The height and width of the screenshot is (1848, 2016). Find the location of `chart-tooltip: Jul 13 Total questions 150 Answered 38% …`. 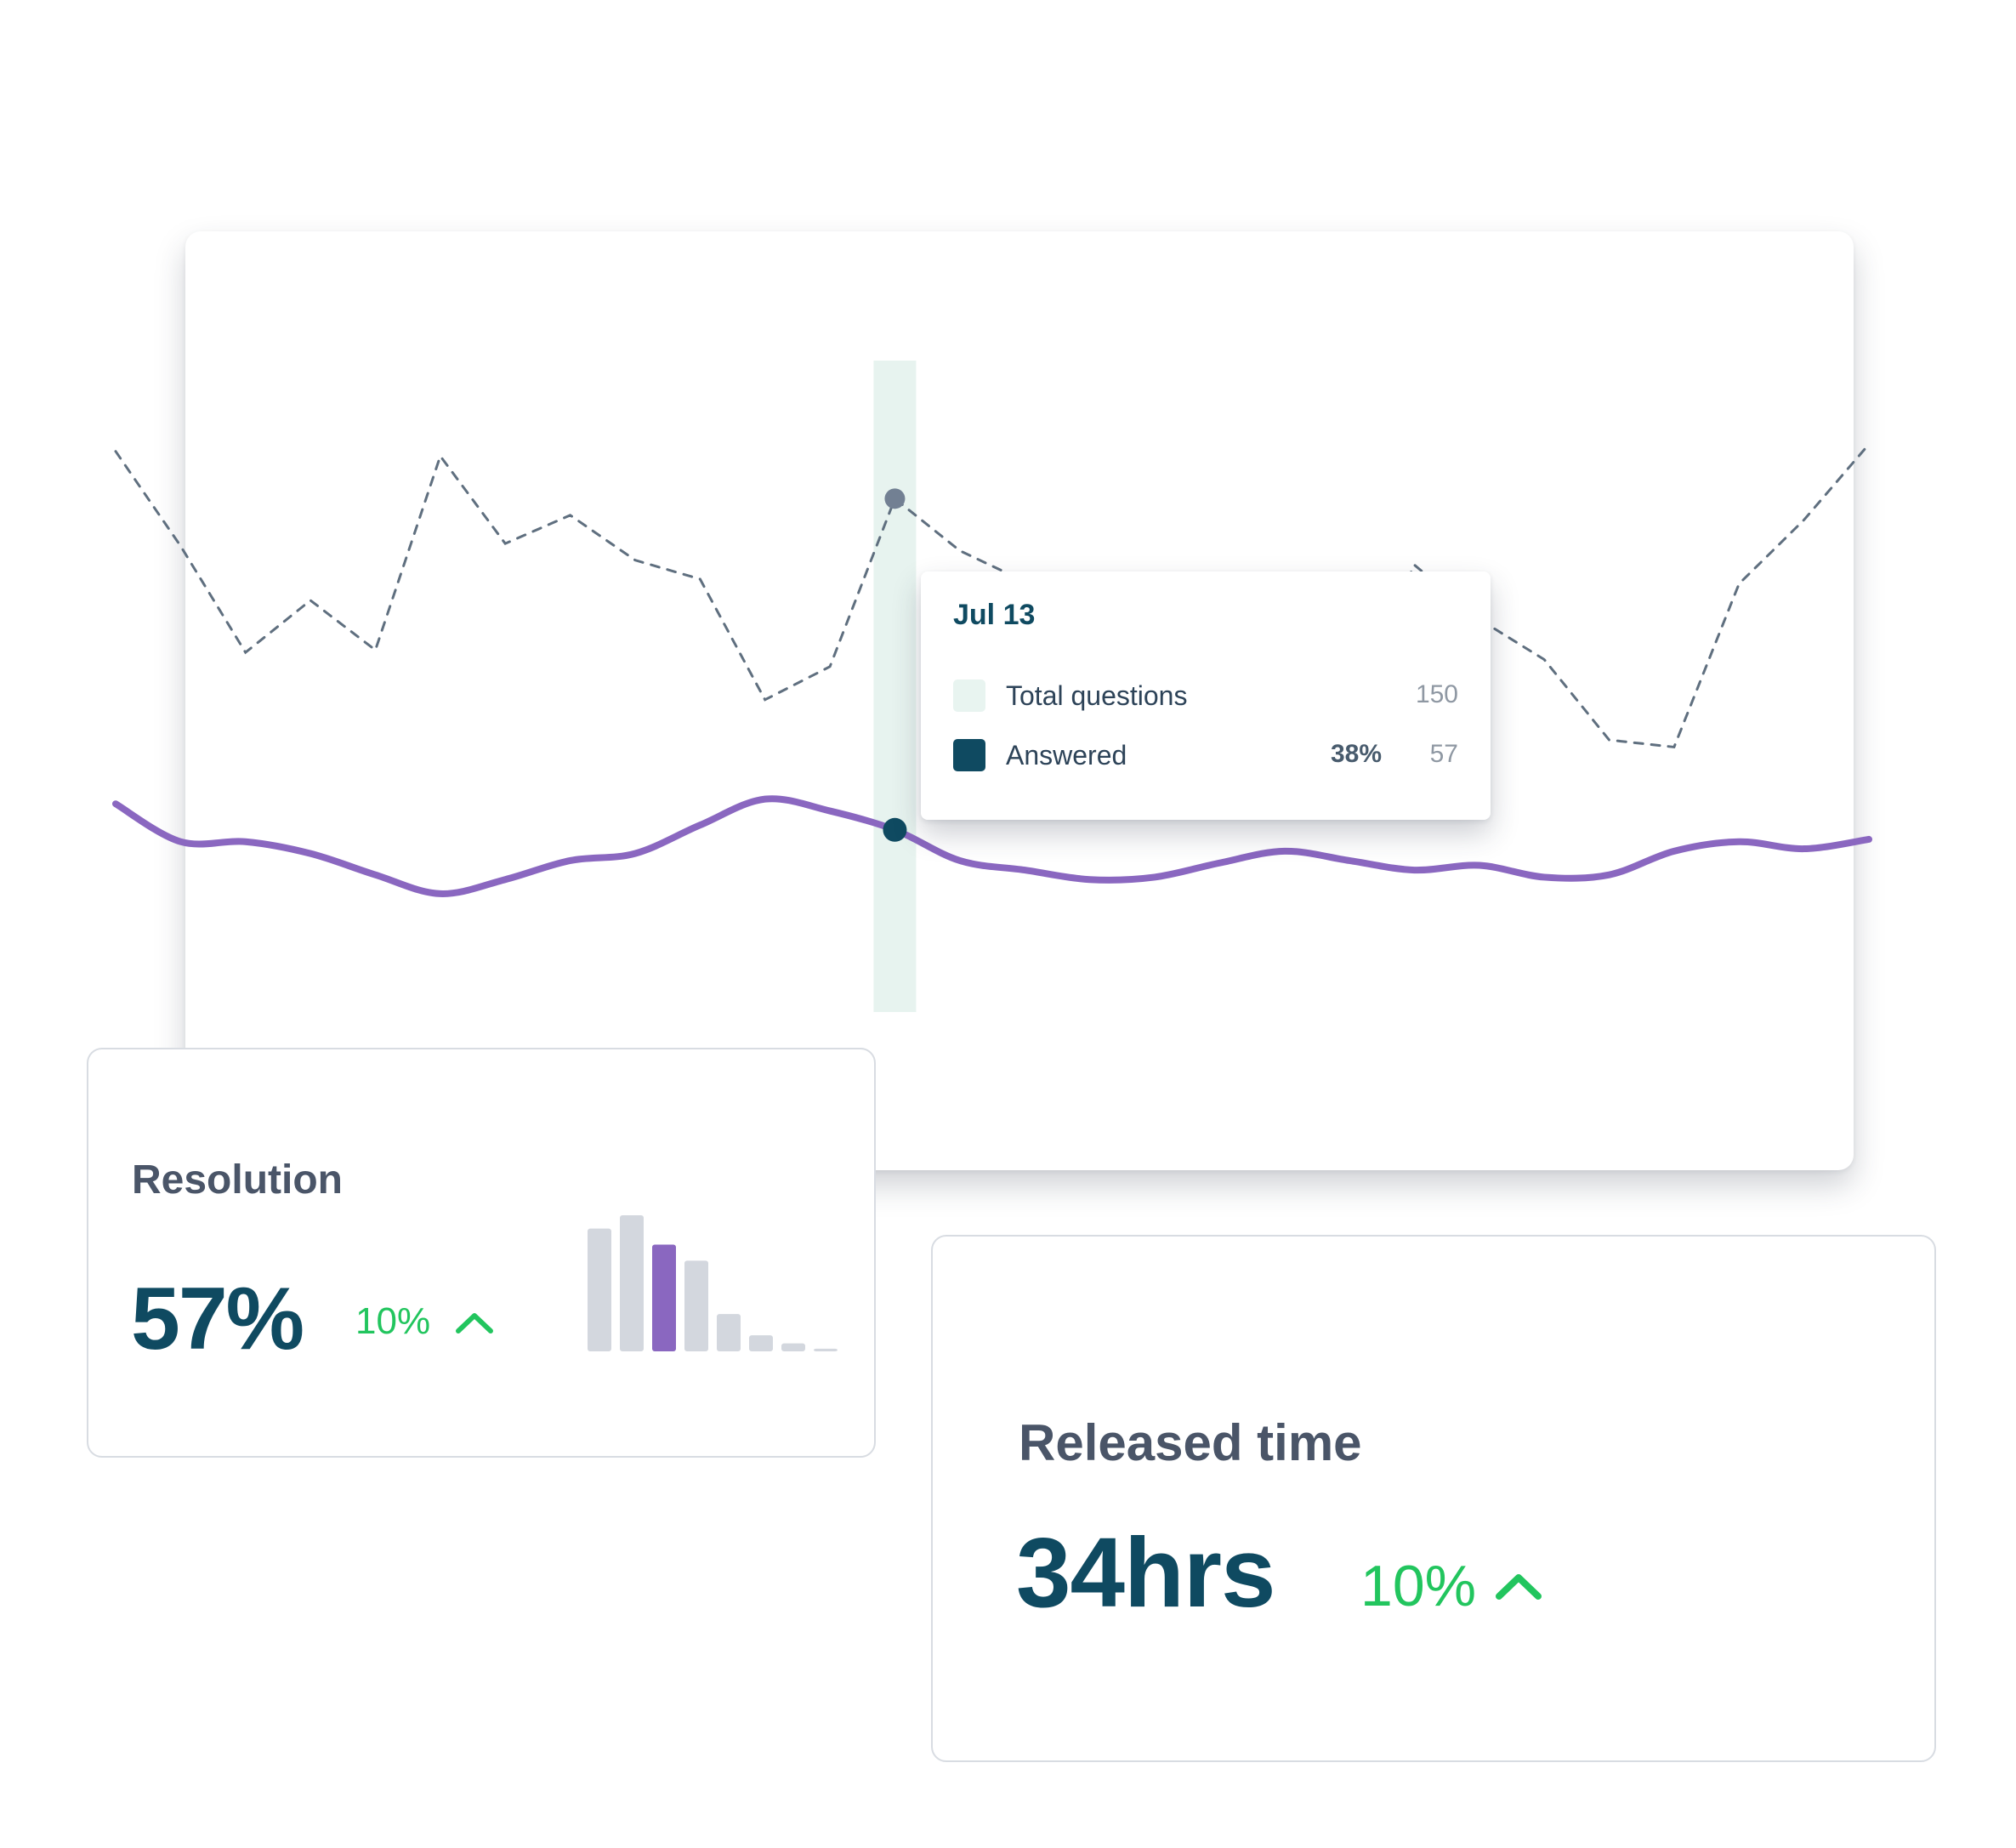

chart-tooltip: Jul 13 Total questions 150 Answered 38% … is located at coordinates (1206, 695).